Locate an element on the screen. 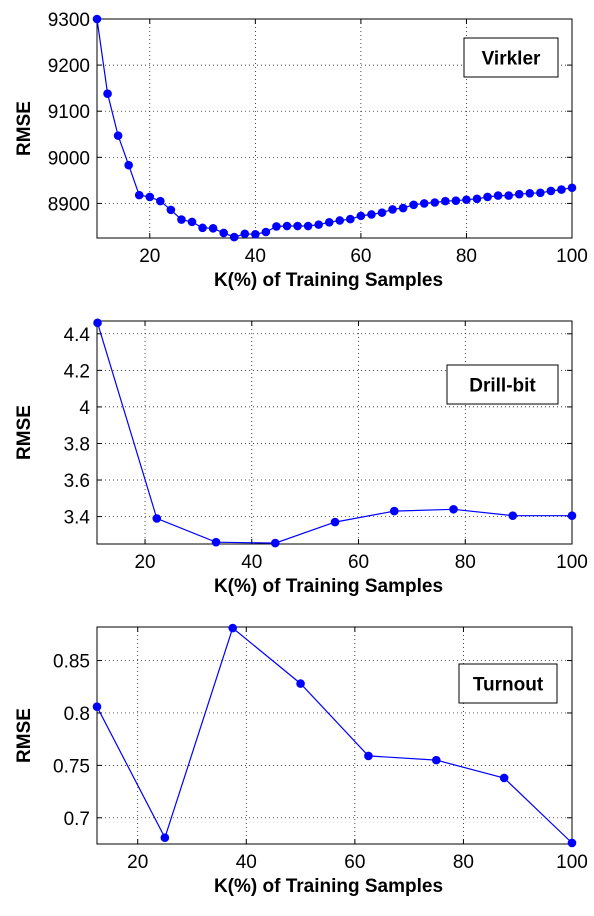  x-tick-label: 40 is located at coordinates (246, 862).